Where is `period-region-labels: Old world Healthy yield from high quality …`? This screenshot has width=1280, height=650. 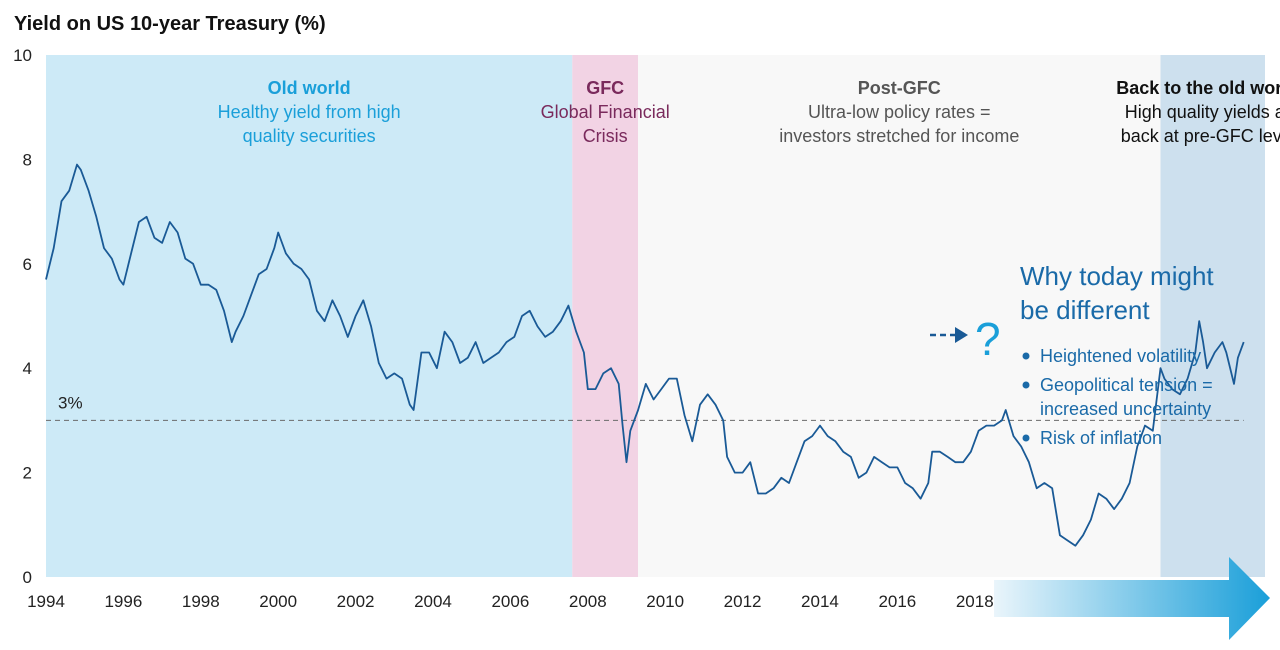 period-region-labels: Old world Healthy yield from high quality … is located at coordinates (749, 112).